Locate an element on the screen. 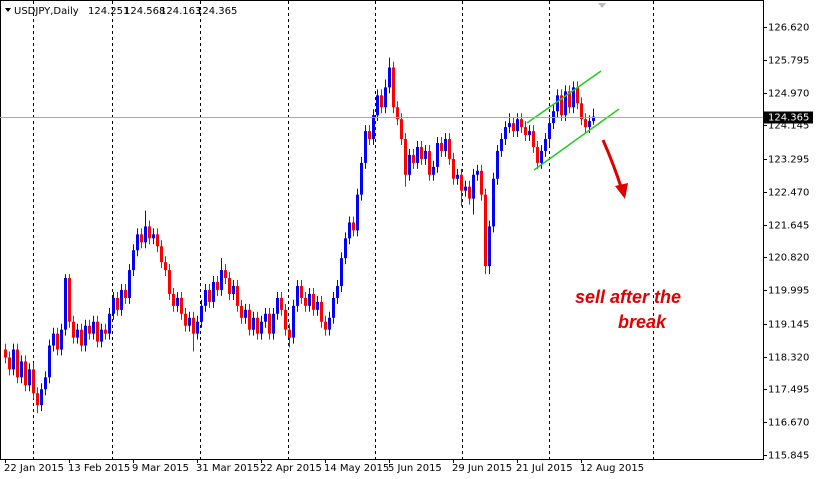 The height and width of the screenshot is (479, 816). x-tick-label: 13 Feb 2015 is located at coordinates (99, 468).